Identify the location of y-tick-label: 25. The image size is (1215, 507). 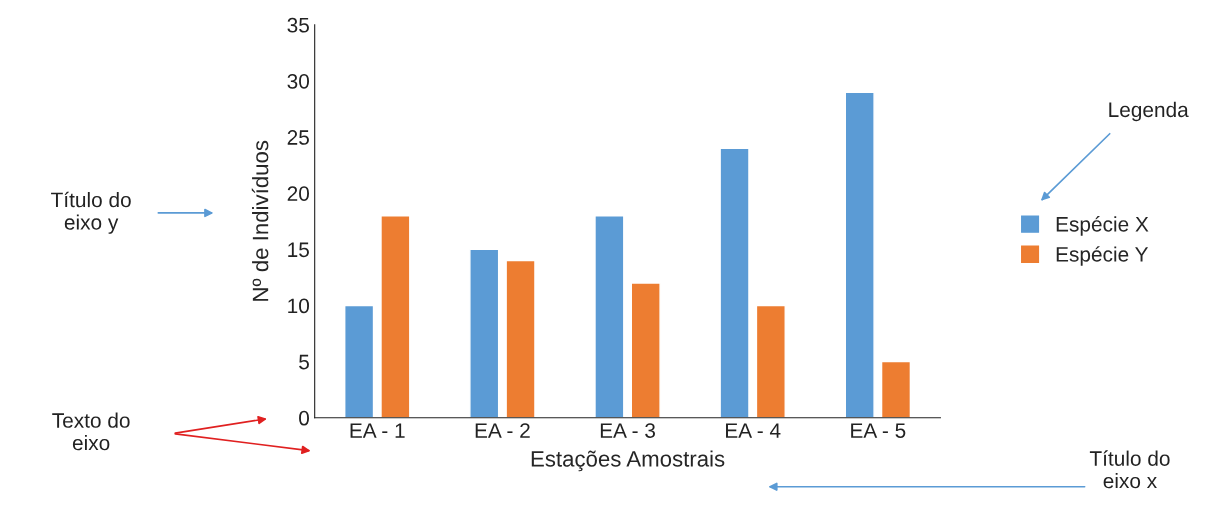
(298, 137).